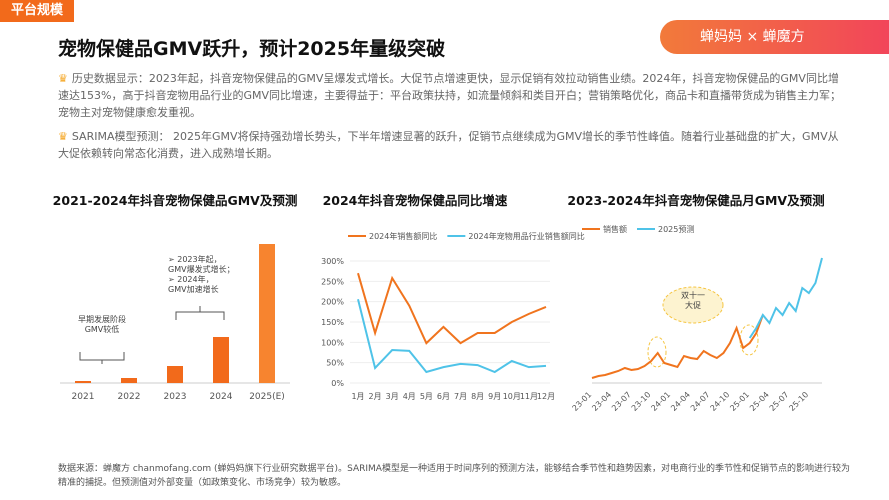 Image resolution: width=889 pixels, height=500 pixels. Describe the element at coordinates (494, 396) in the screenshot. I see `x-tick-label: 9月` at that location.